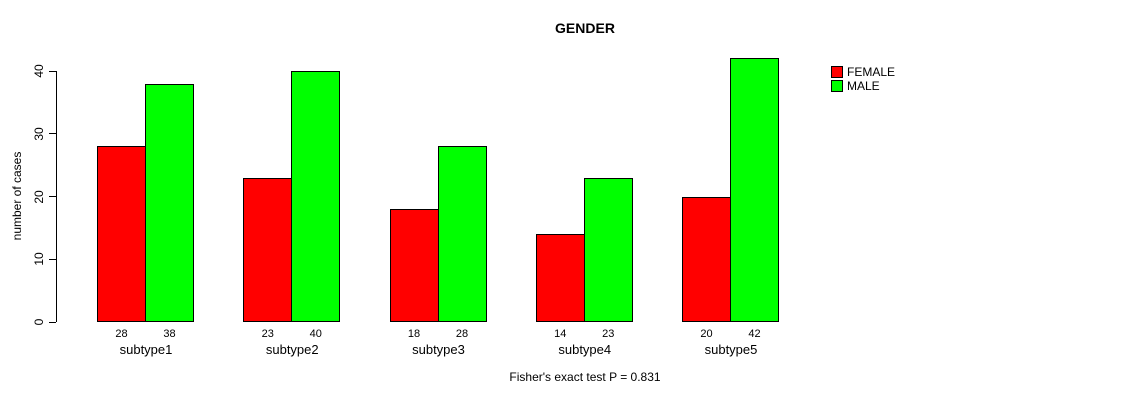  What do you see at coordinates (292, 349) in the screenshot?
I see `x-axis-category-label-subtype2: subtype2` at bounding box center [292, 349].